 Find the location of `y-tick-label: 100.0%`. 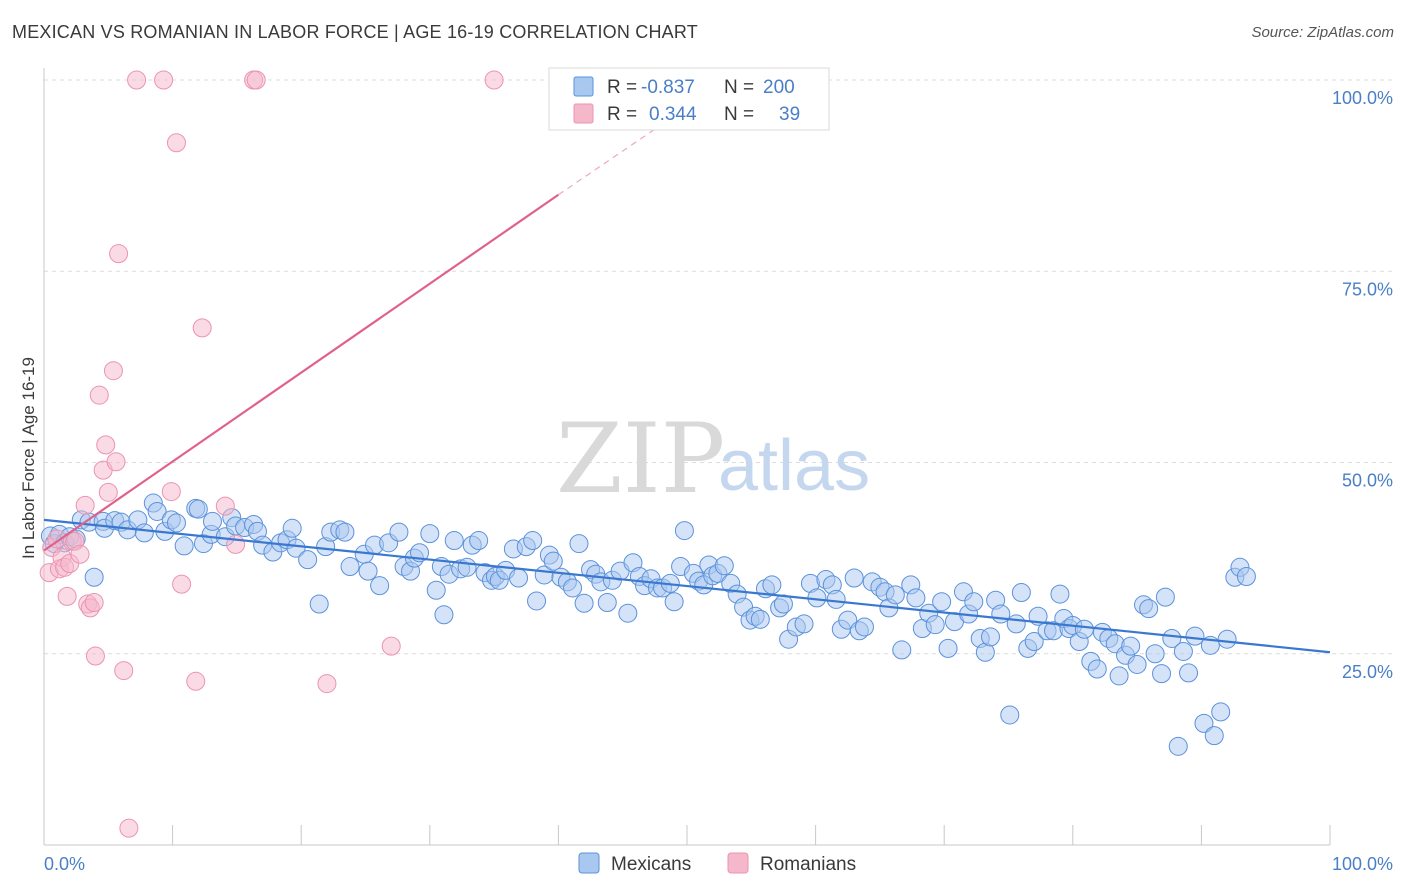

y-tick-label: 100.0% is located at coordinates (1362, 98).